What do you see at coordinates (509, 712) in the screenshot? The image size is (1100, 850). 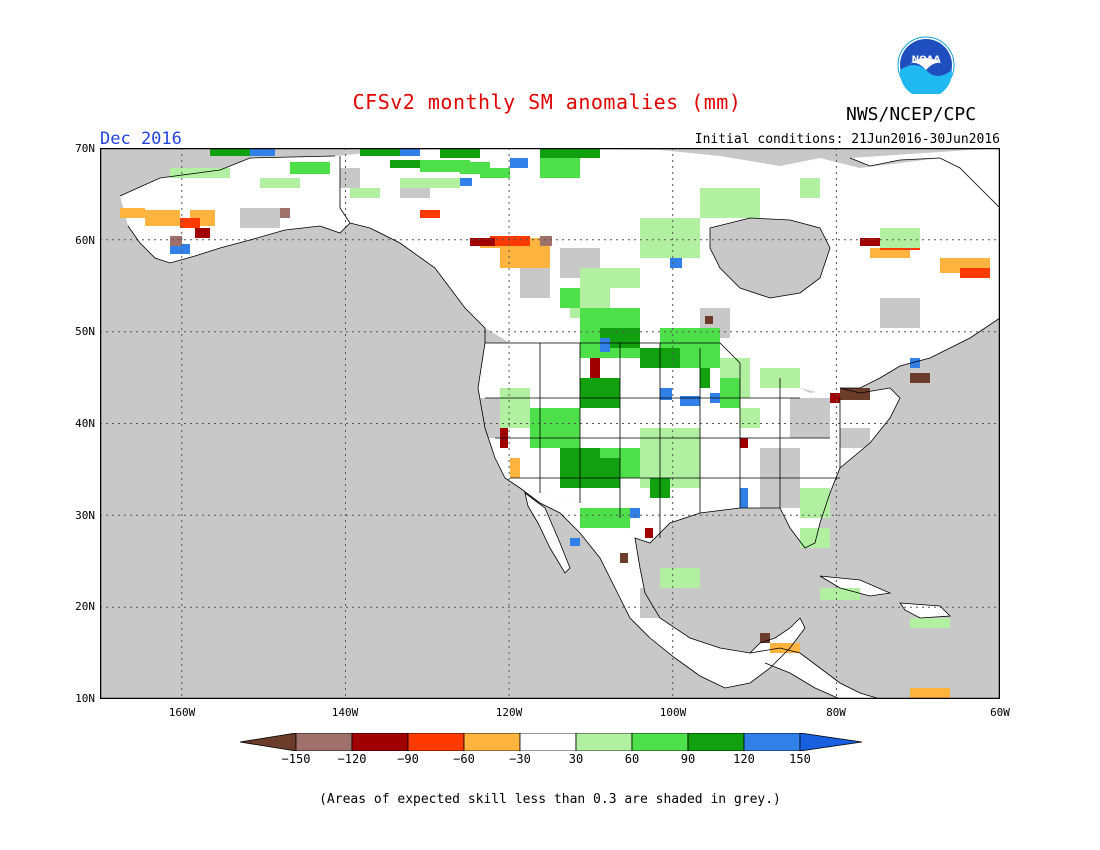 I see `lon-label-120w: 120W` at bounding box center [509, 712].